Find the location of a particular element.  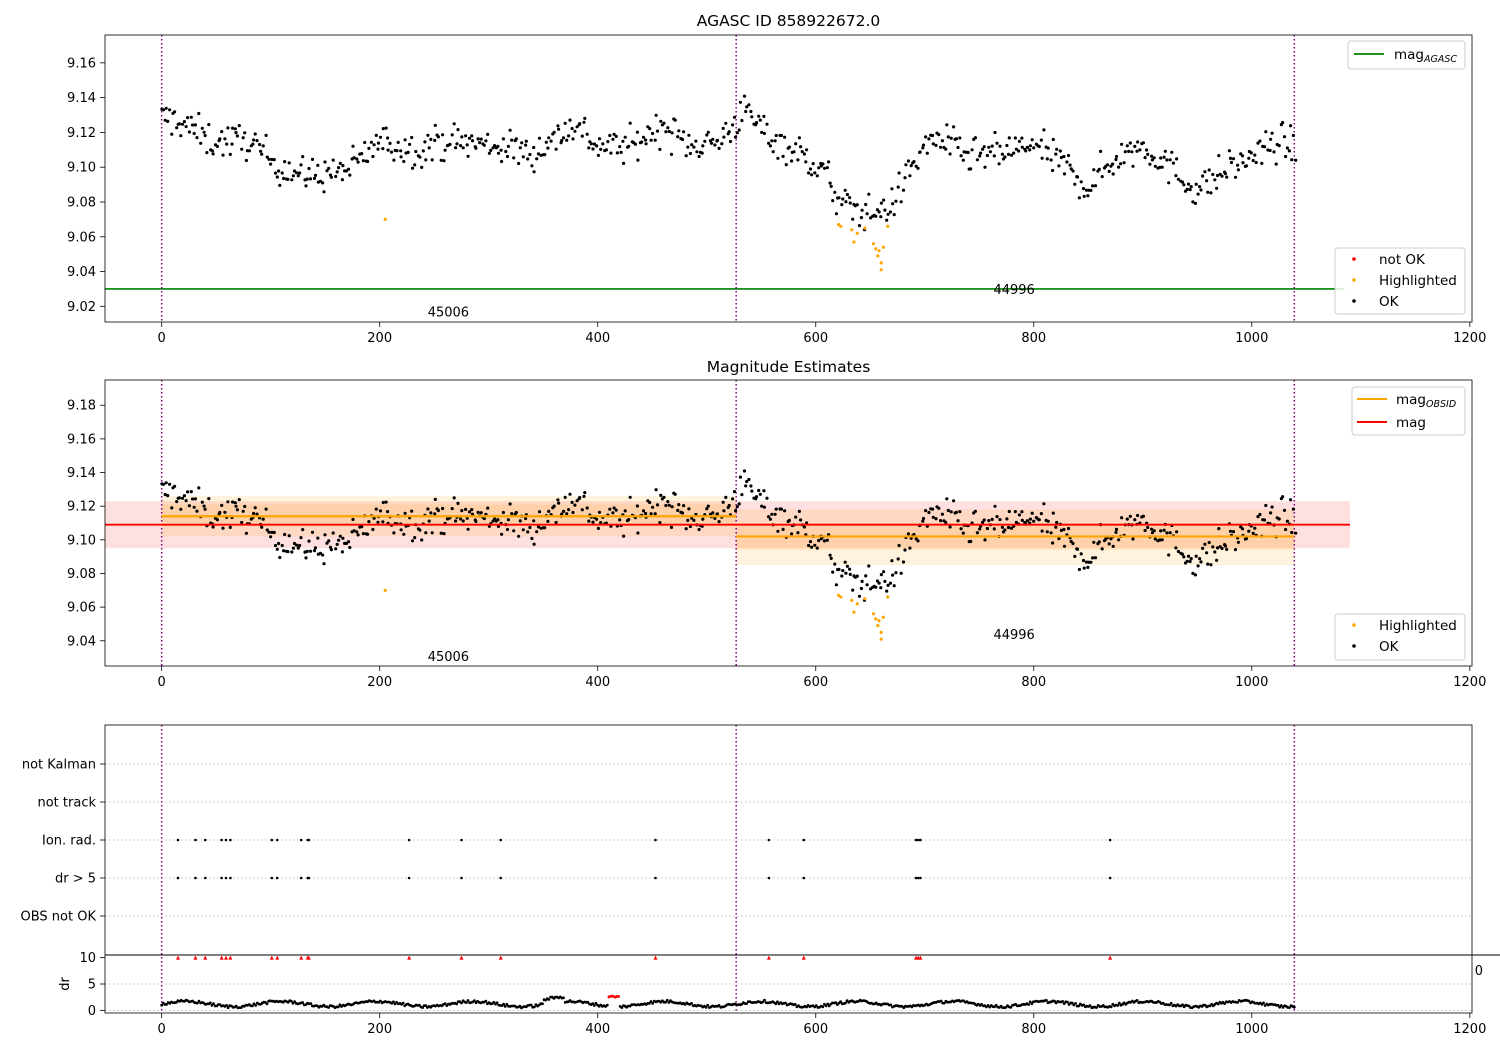

p1-highlighted-point is located at coordinates (881, 262).